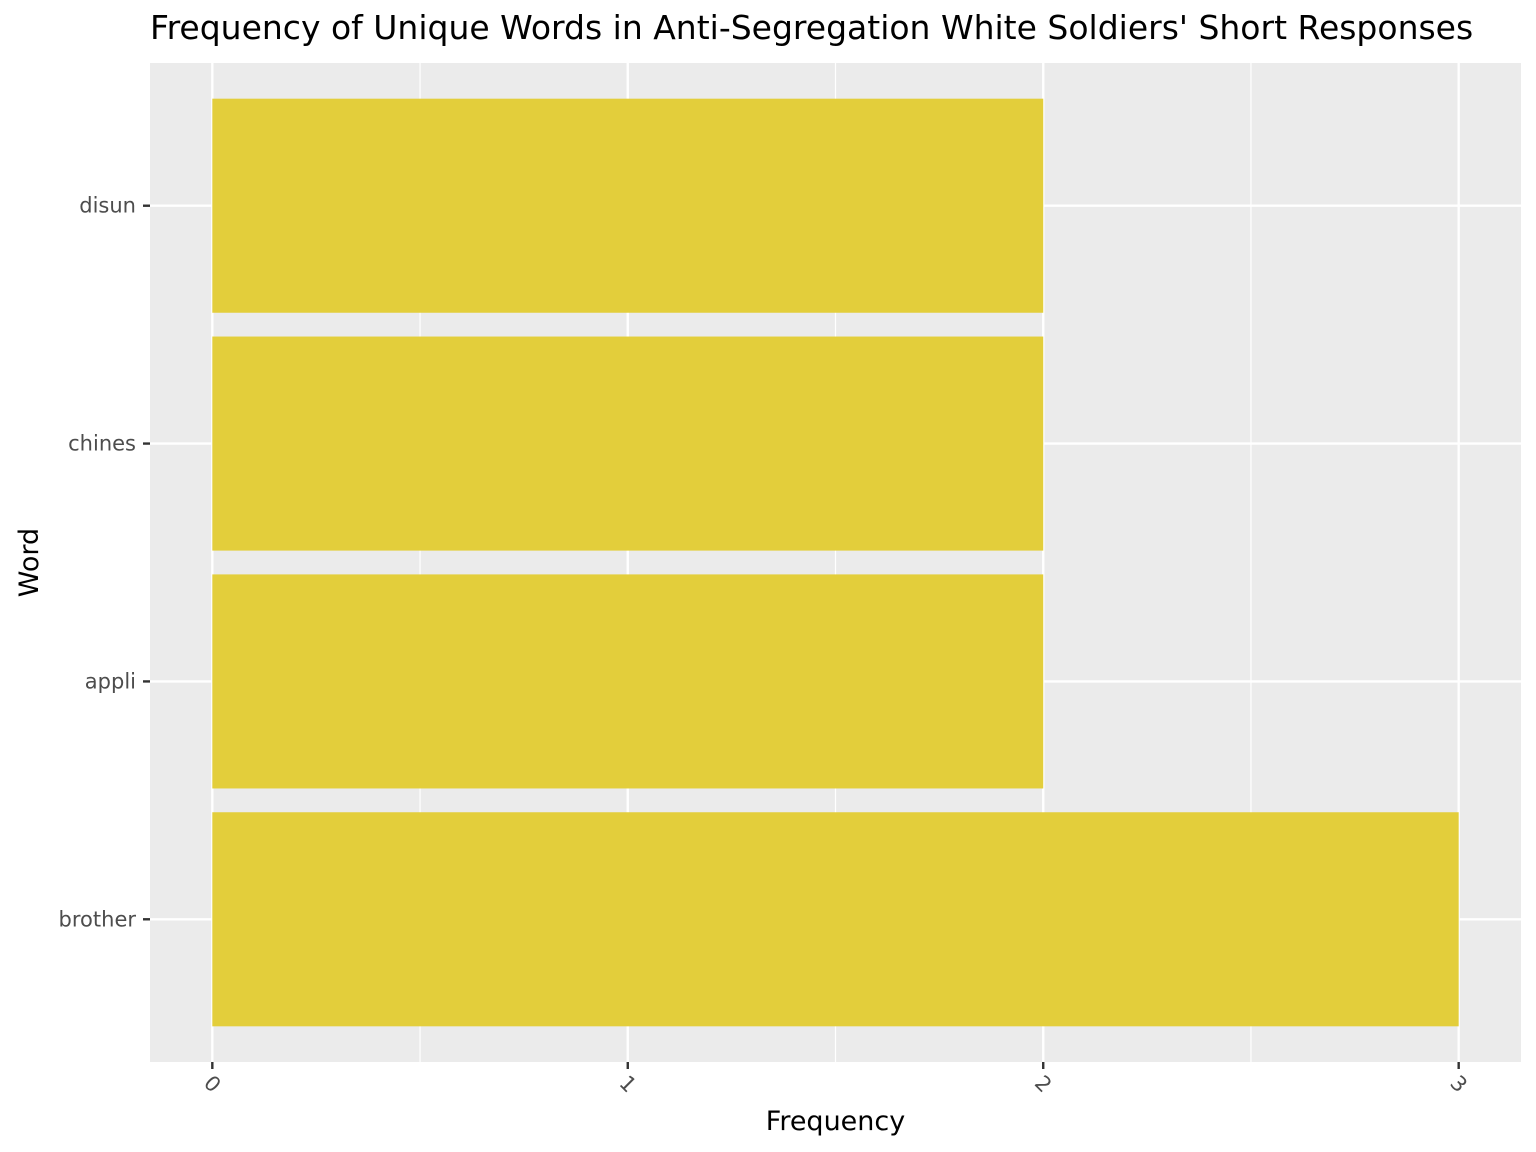  I want to click on y-tick-label: brother, so click(98, 919).